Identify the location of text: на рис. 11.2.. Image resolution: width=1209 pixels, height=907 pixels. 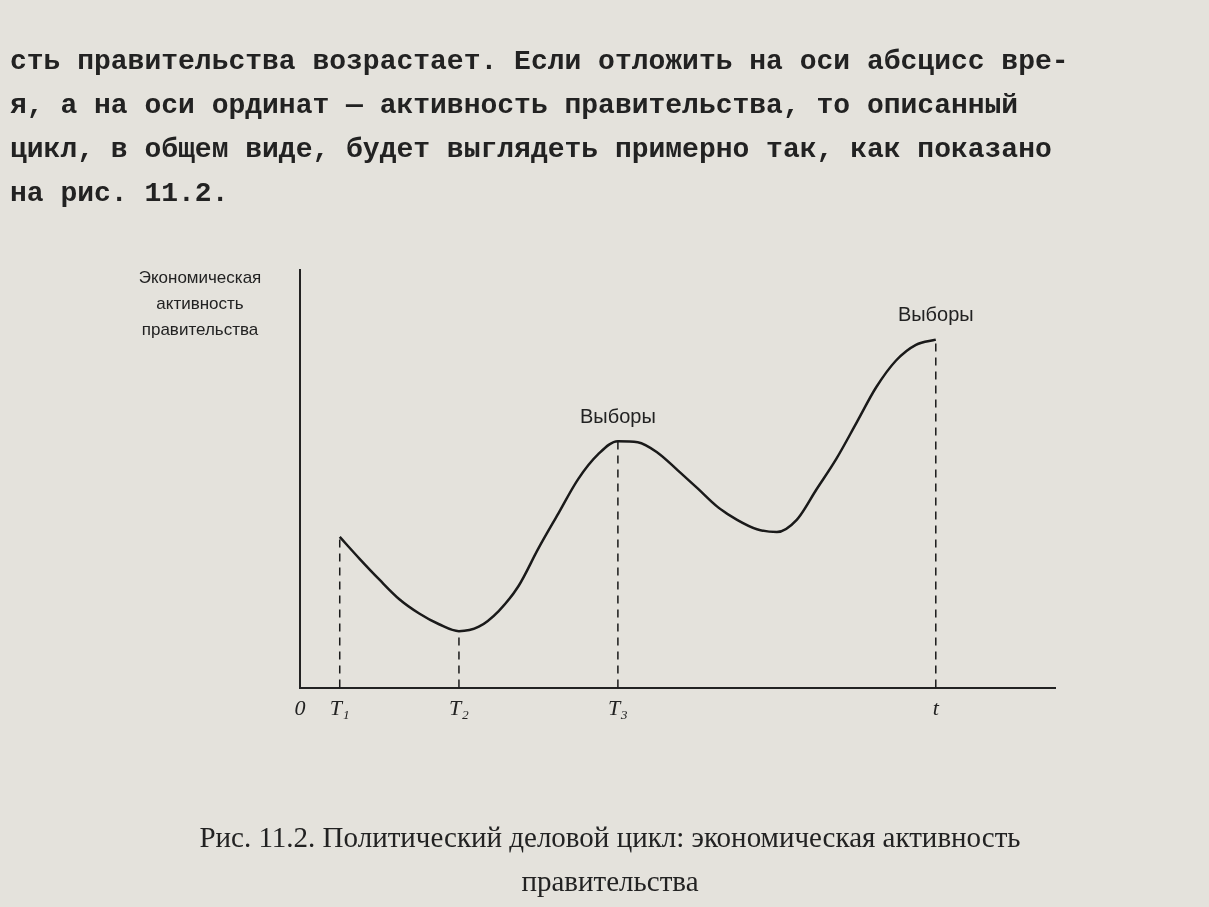
(120, 194).